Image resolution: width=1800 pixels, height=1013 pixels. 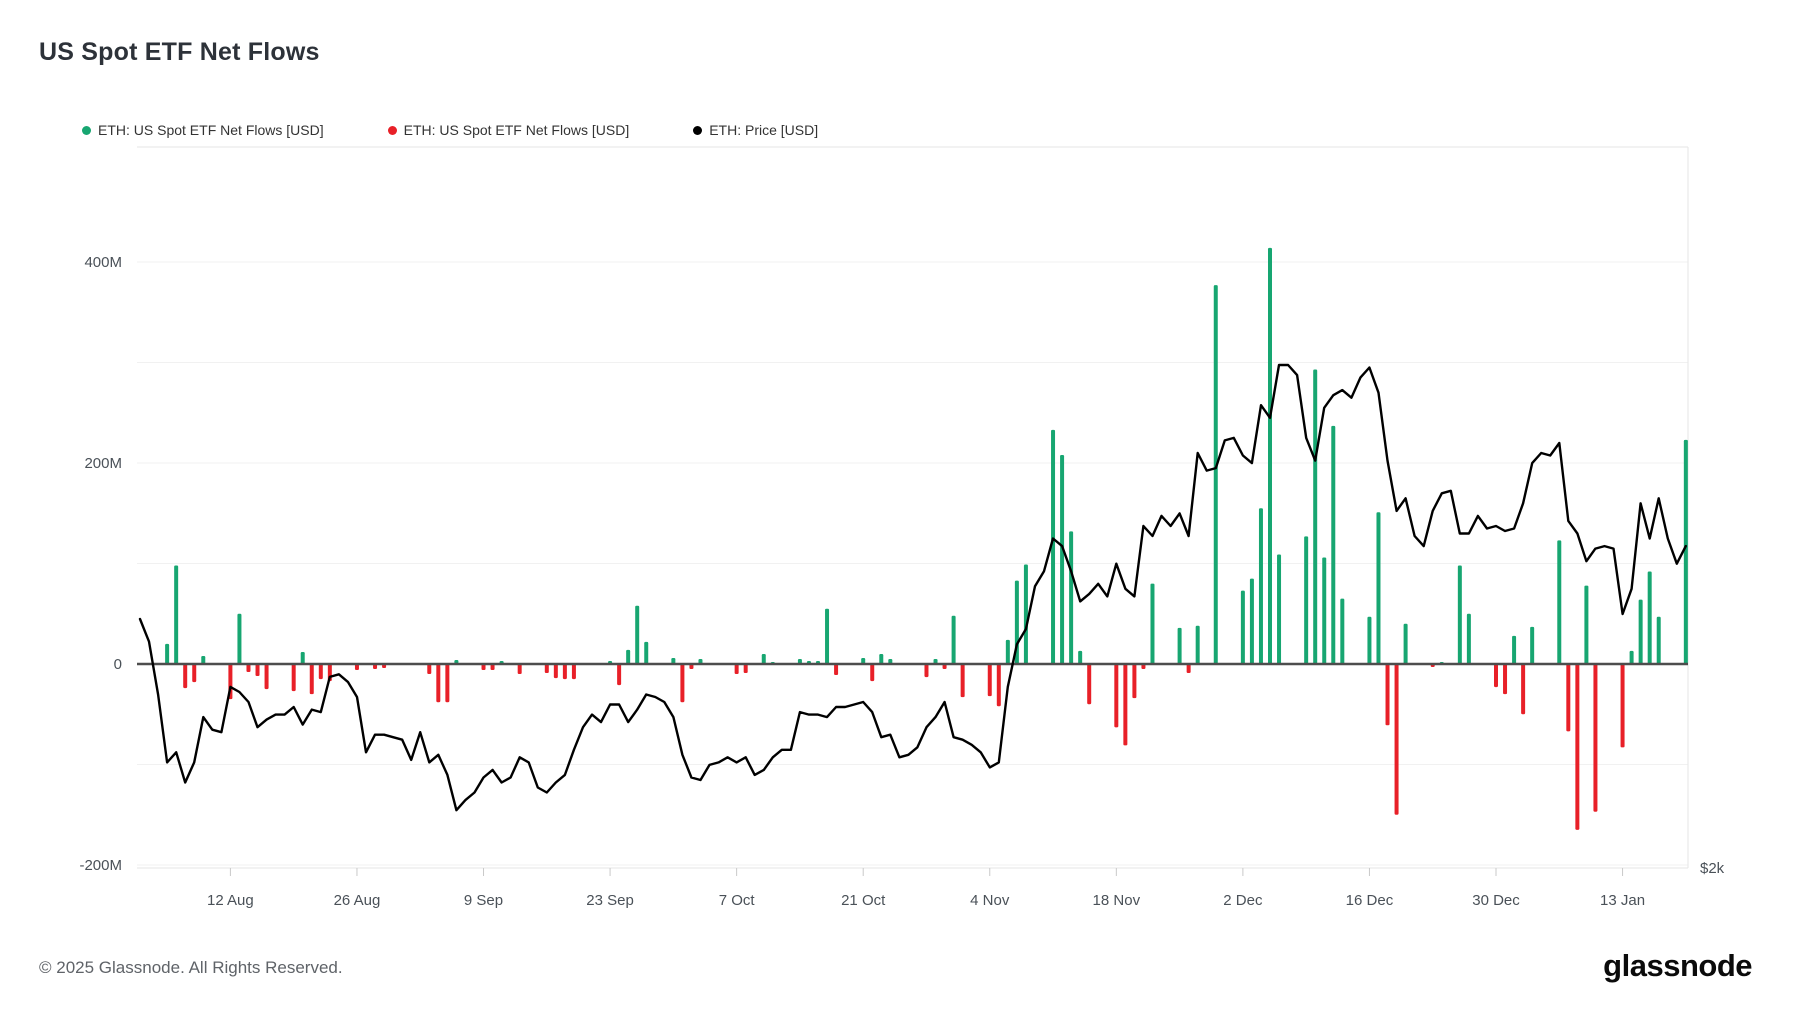 I want to click on x-axis-label: 13 Jan, so click(x=1622, y=900).